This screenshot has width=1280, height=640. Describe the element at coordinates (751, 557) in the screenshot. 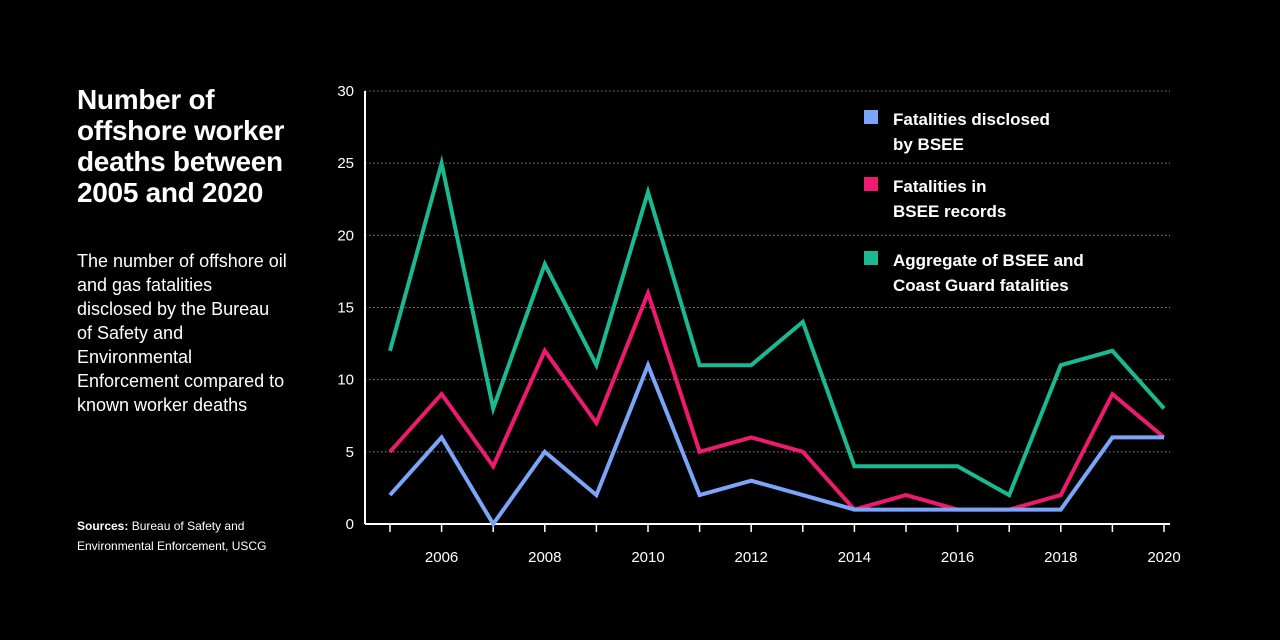

I see `x-tick-label: 2012` at that location.